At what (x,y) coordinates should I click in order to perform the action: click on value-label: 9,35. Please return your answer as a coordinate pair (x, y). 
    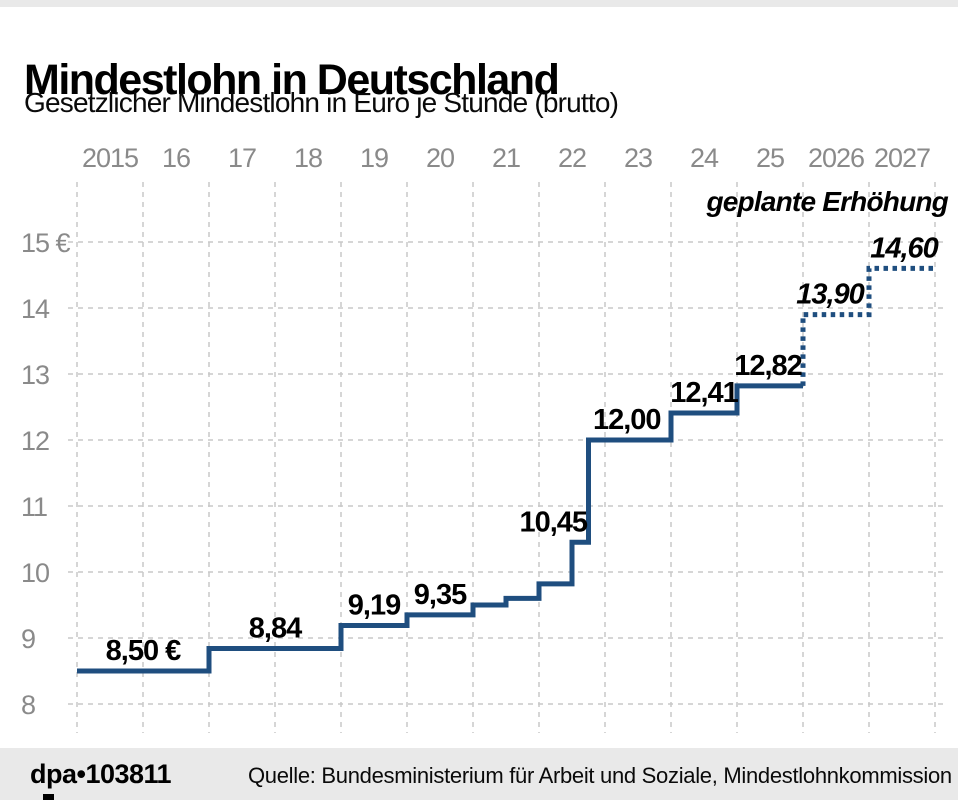
    Looking at the image, I should click on (440, 595).